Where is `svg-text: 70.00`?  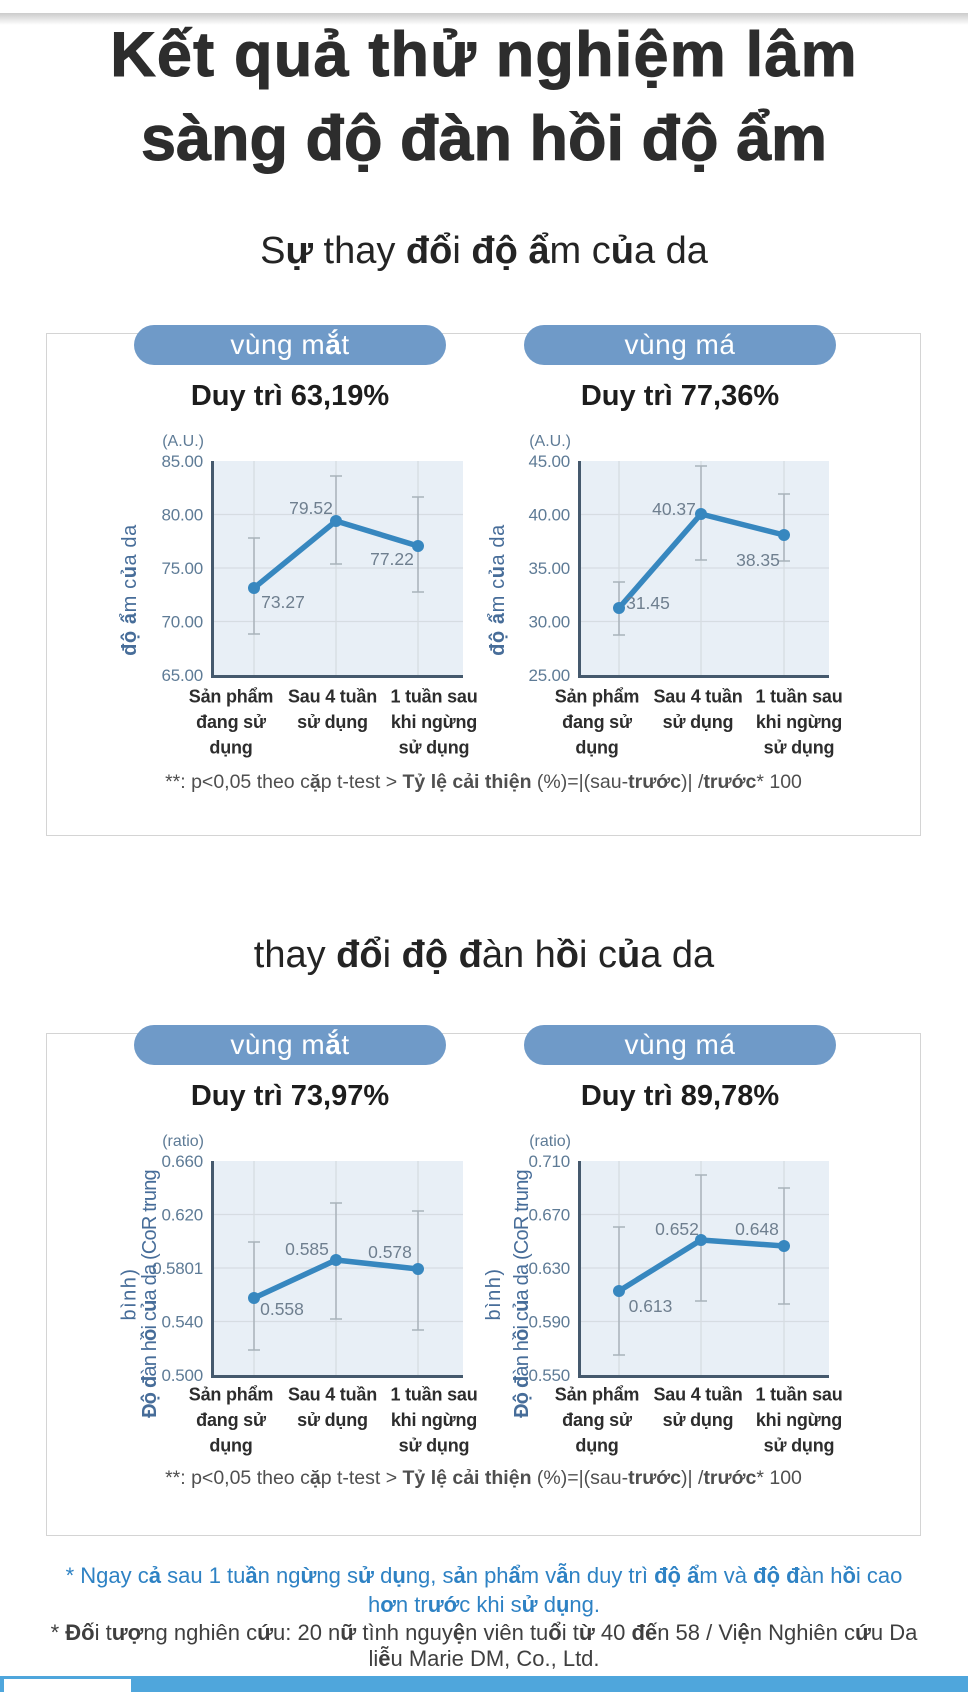
svg-text: 70.00 is located at coordinates (182, 622).